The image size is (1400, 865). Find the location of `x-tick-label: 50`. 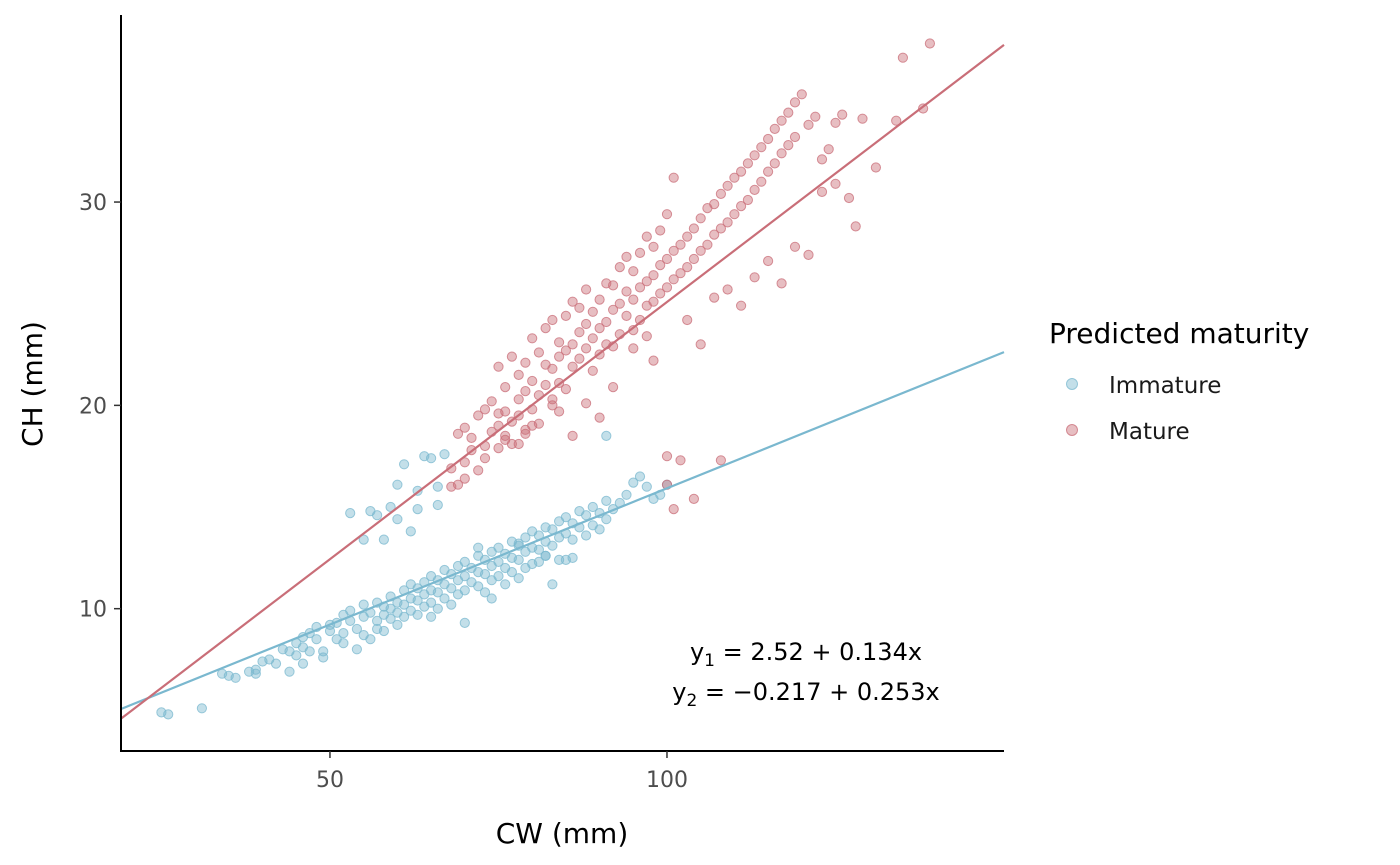

x-tick-label: 50 is located at coordinates (330, 780).